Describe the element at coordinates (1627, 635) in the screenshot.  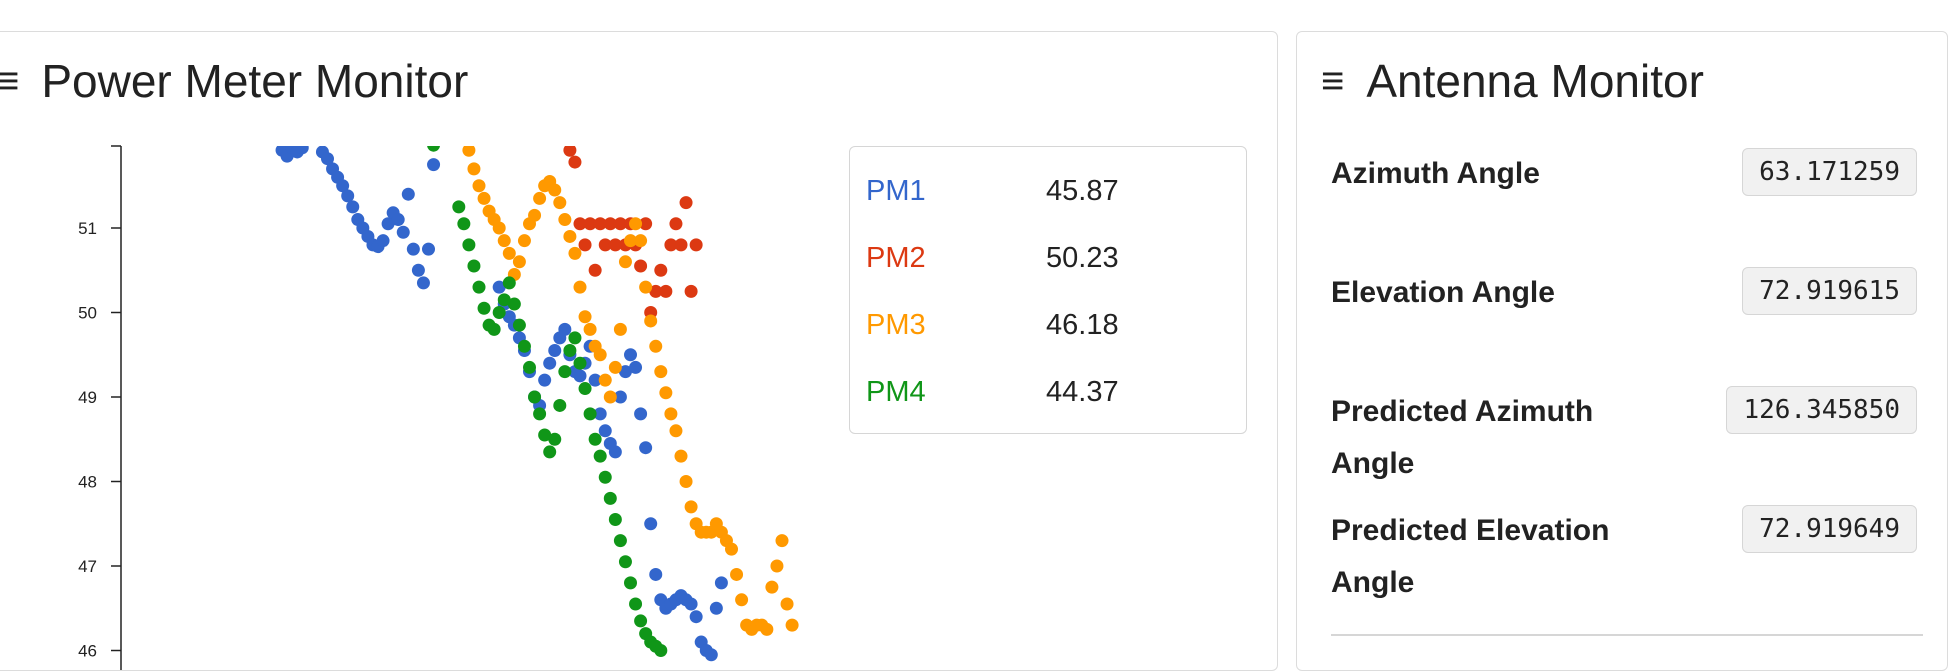
I see `divider` at that location.